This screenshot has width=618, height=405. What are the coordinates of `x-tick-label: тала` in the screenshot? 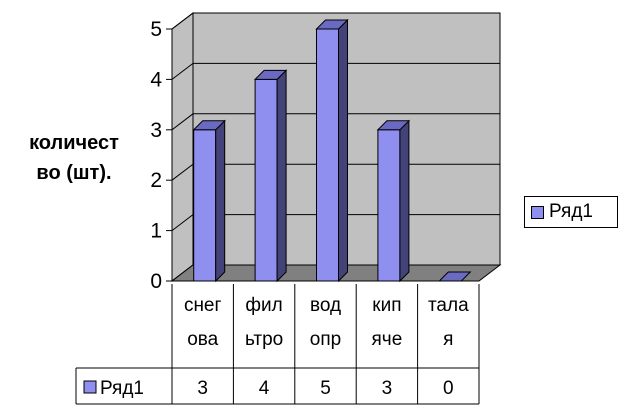 It's located at (448, 305).